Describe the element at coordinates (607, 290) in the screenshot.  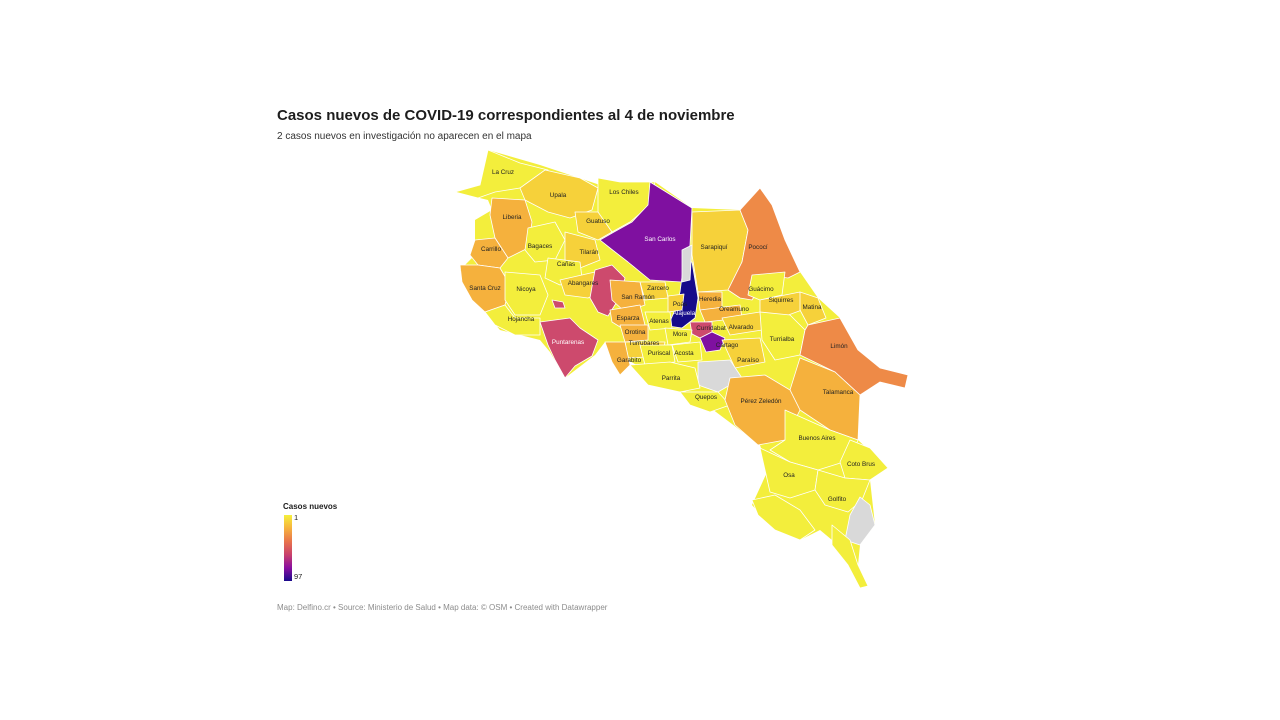
I see `canton-puntarenas-north` at that location.